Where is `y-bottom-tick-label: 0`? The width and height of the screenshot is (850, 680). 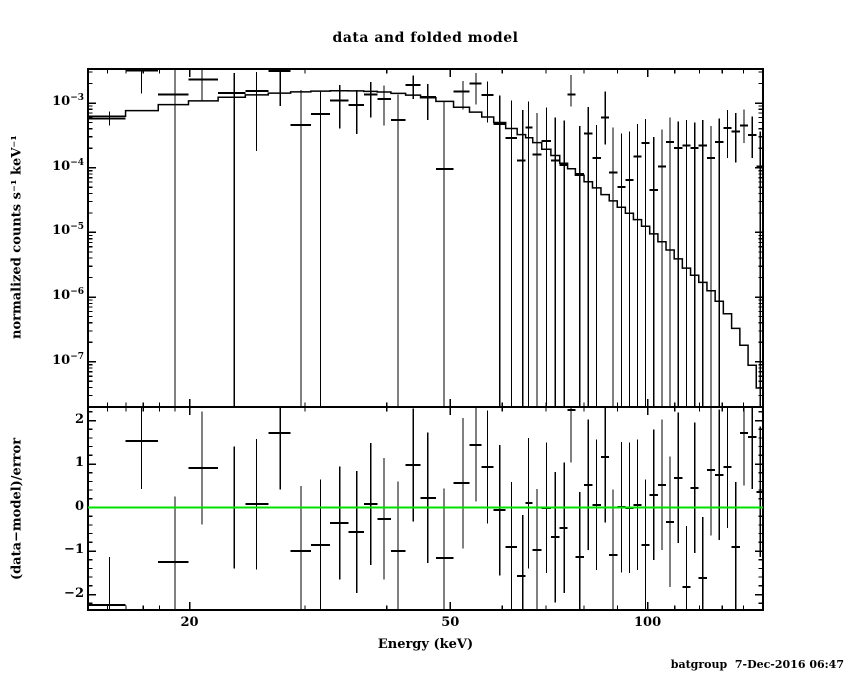 y-bottom-tick-label: 0 is located at coordinates (79, 506).